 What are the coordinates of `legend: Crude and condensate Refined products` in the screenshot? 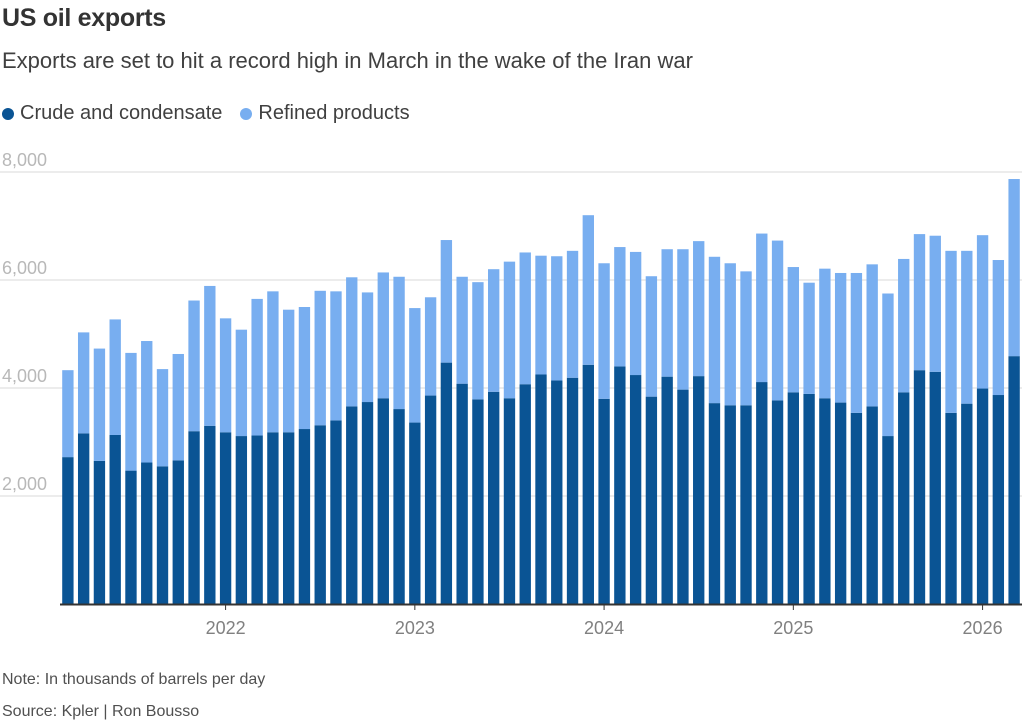 It's located at (215, 113).